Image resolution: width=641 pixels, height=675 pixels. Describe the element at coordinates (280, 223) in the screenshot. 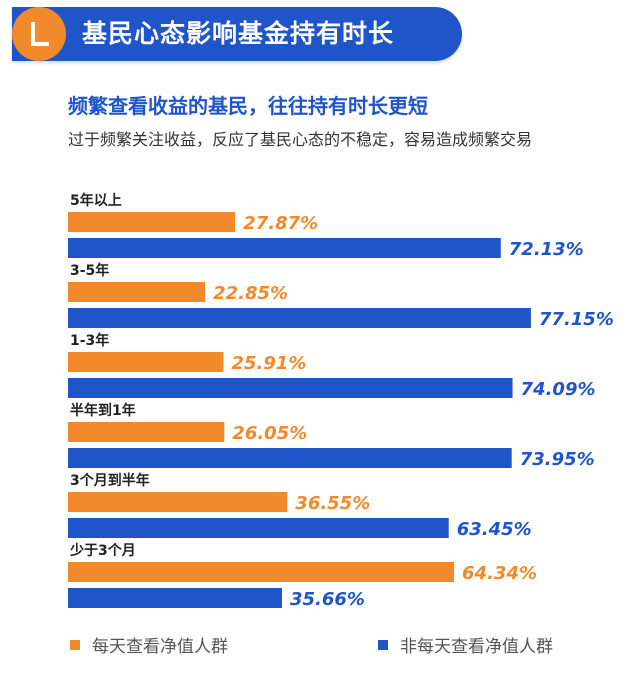

I see `value-label-orange: 27.87%` at that location.